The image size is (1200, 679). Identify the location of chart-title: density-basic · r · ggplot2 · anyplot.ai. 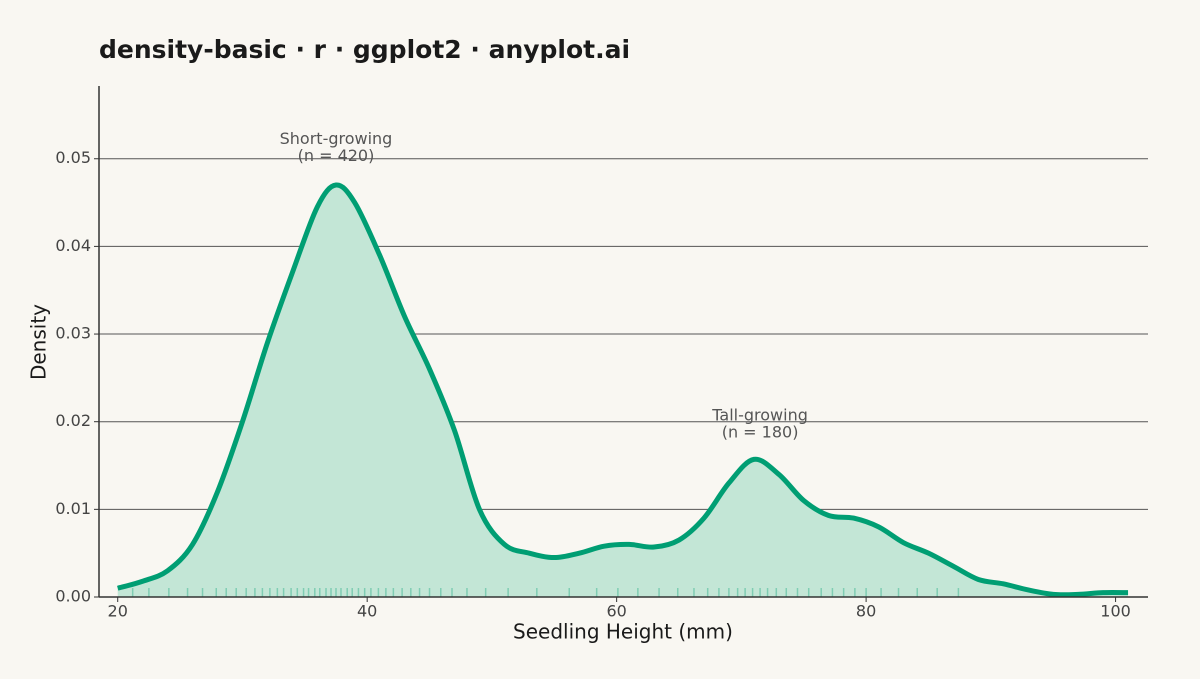
(364, 49).